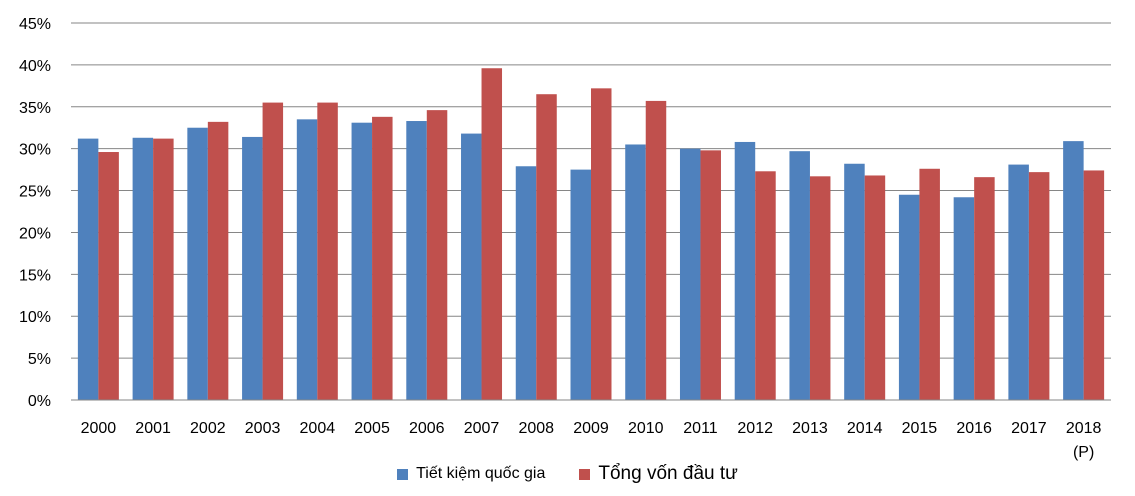  I want to click on bar-tong-von-2001, so click(163, 269).